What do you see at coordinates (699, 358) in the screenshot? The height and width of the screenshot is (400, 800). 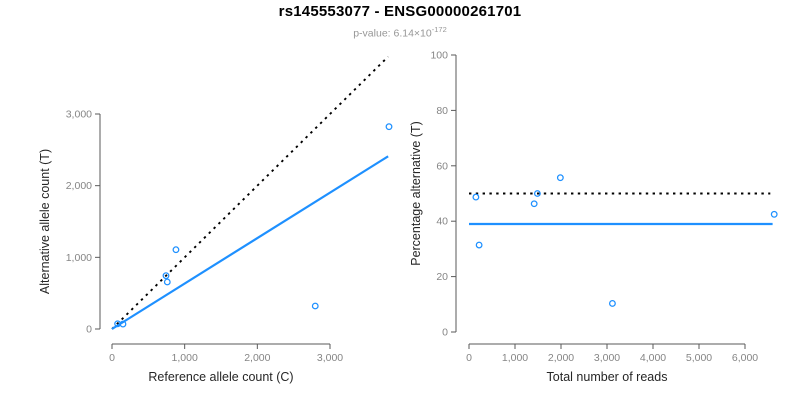 I see `x-tick-label: 5,000` at bounding box center [699, 358].